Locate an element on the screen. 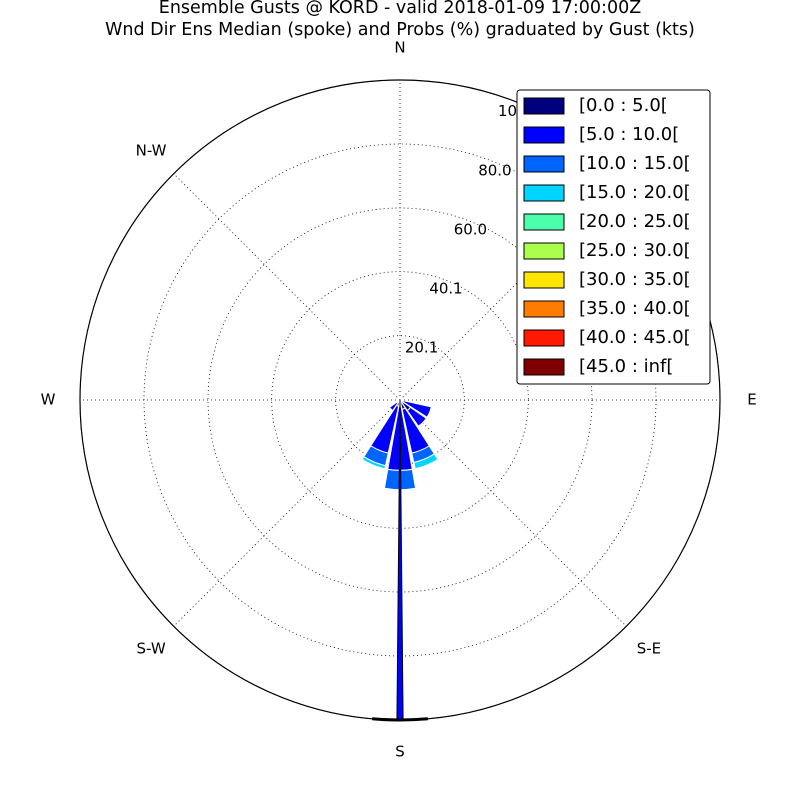 The height and width of the screenshot is (800, 800). grid-ring is located at coordinates (400, 400).